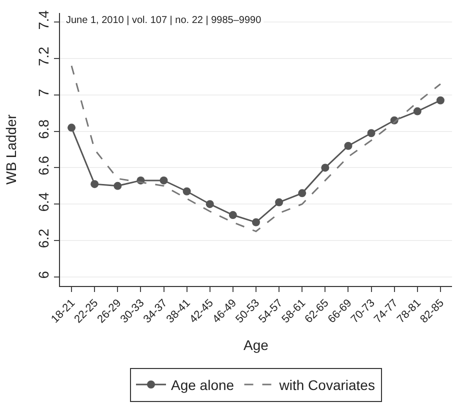  I want to click on y-tick-label: 7.2, so click(43, 56).